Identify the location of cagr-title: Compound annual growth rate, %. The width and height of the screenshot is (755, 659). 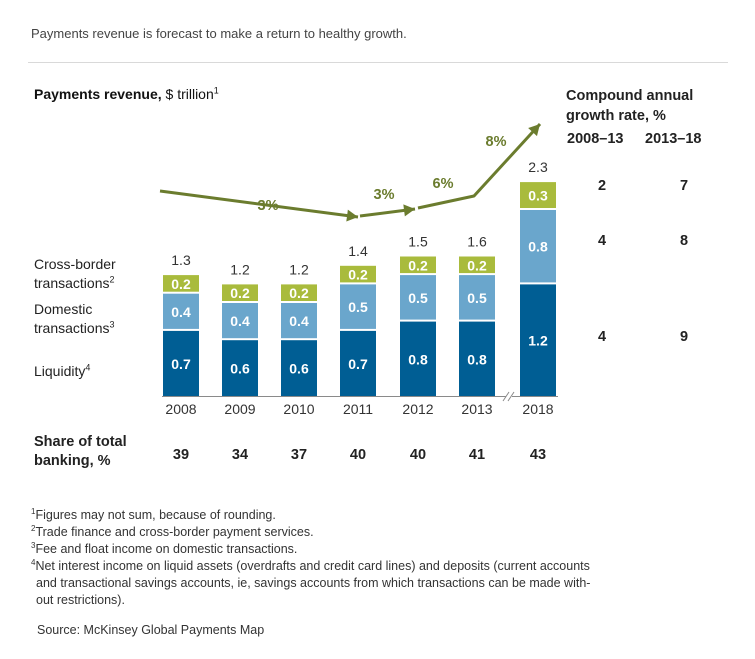
(629, 106).